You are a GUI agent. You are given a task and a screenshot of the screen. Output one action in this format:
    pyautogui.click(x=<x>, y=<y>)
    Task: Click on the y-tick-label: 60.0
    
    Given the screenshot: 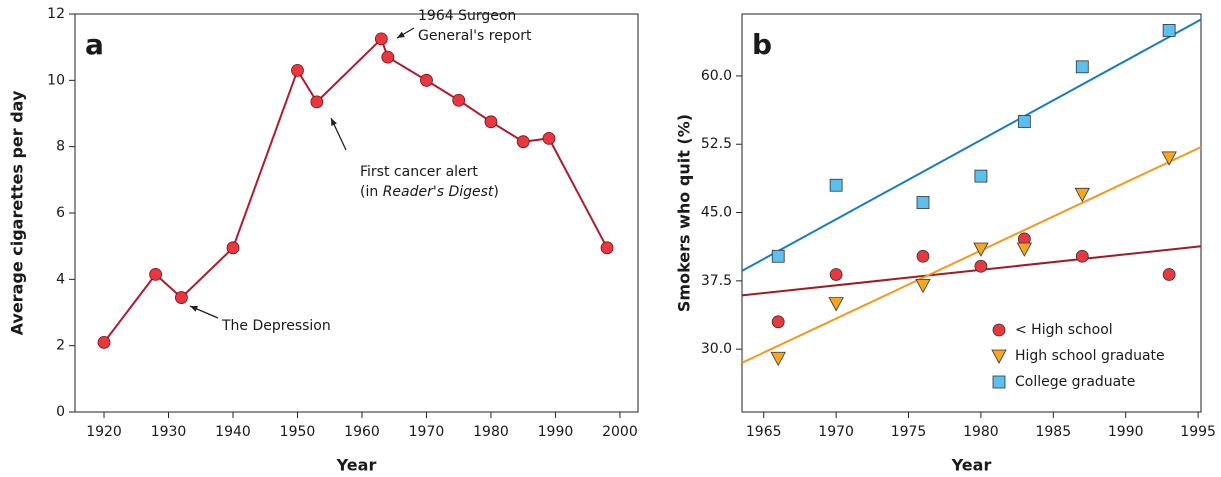 What is the action you would take?
    pyautogui.click(x=716, y=76)
    